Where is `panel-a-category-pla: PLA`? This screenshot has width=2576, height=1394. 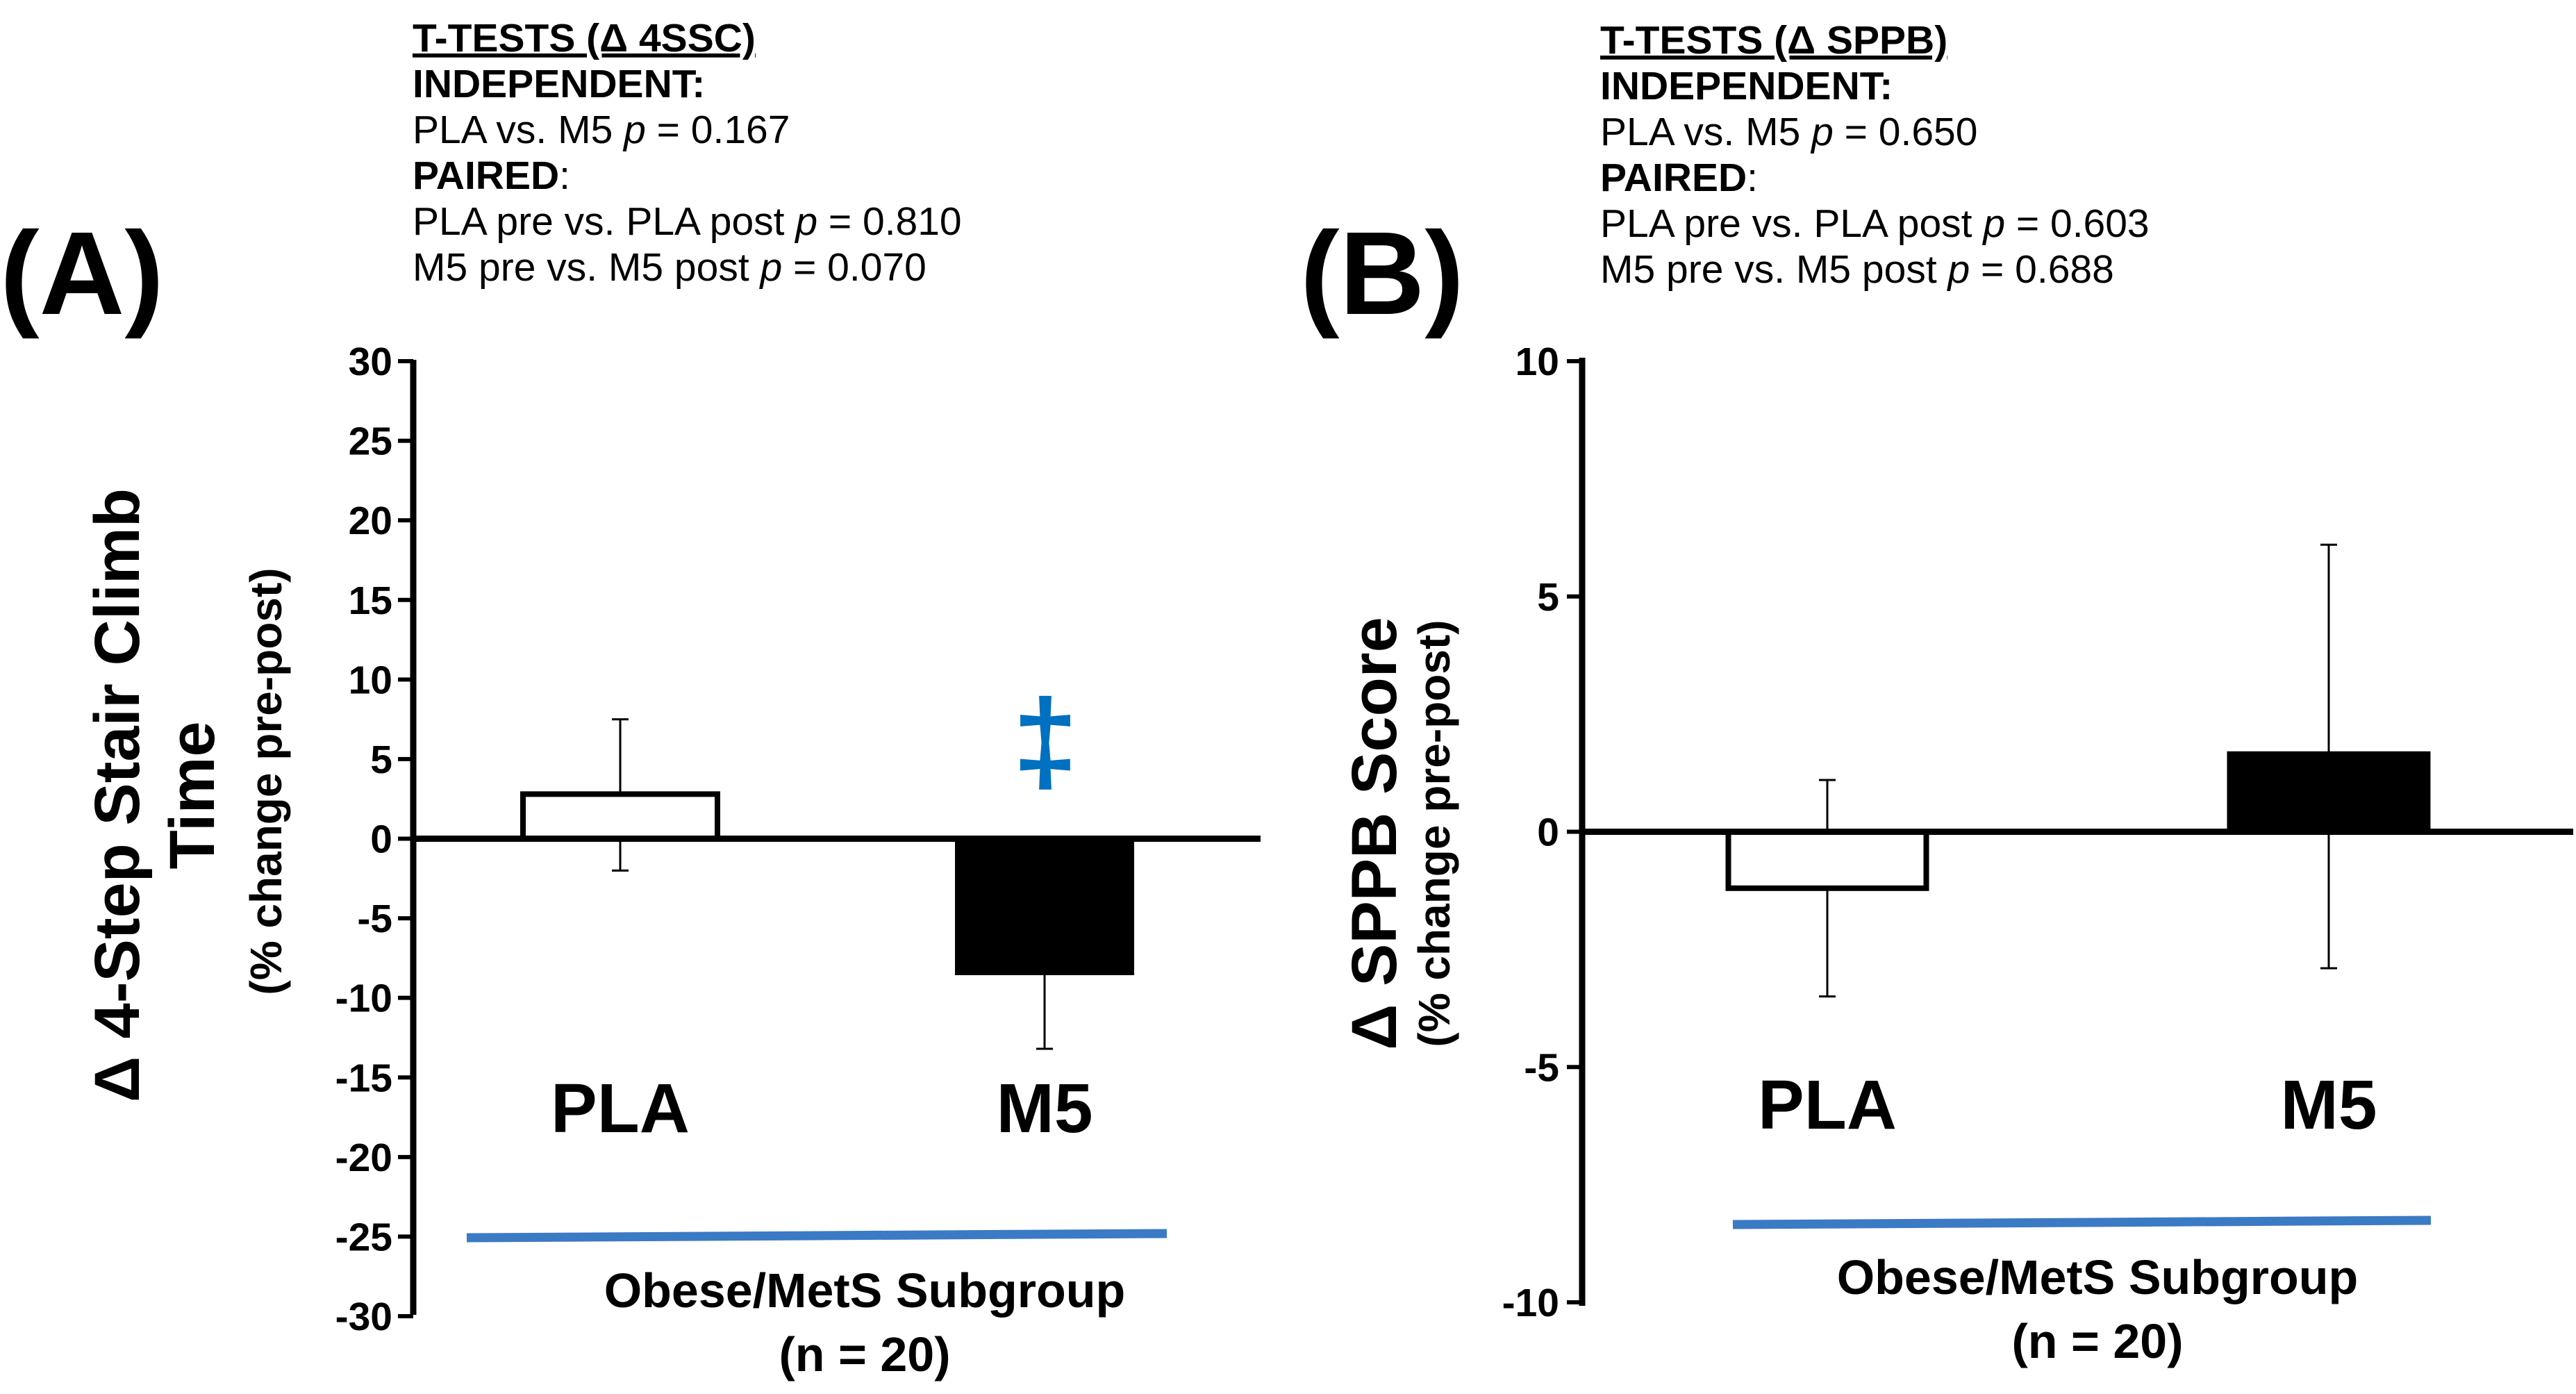
panel-a-category-pla: PLA is located at coordinates (620, 1108).